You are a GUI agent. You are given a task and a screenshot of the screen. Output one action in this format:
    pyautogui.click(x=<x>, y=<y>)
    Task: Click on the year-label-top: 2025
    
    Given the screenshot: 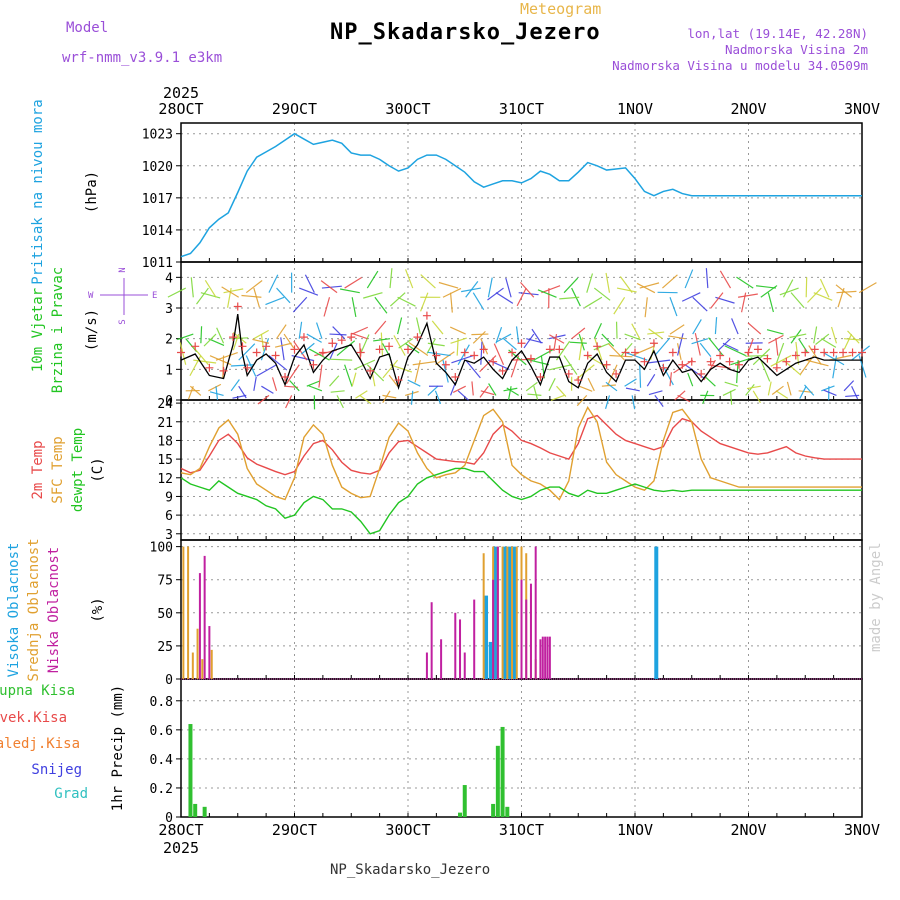 What is the action you would take?
    pyautogui.click(x=181, y=93)
    